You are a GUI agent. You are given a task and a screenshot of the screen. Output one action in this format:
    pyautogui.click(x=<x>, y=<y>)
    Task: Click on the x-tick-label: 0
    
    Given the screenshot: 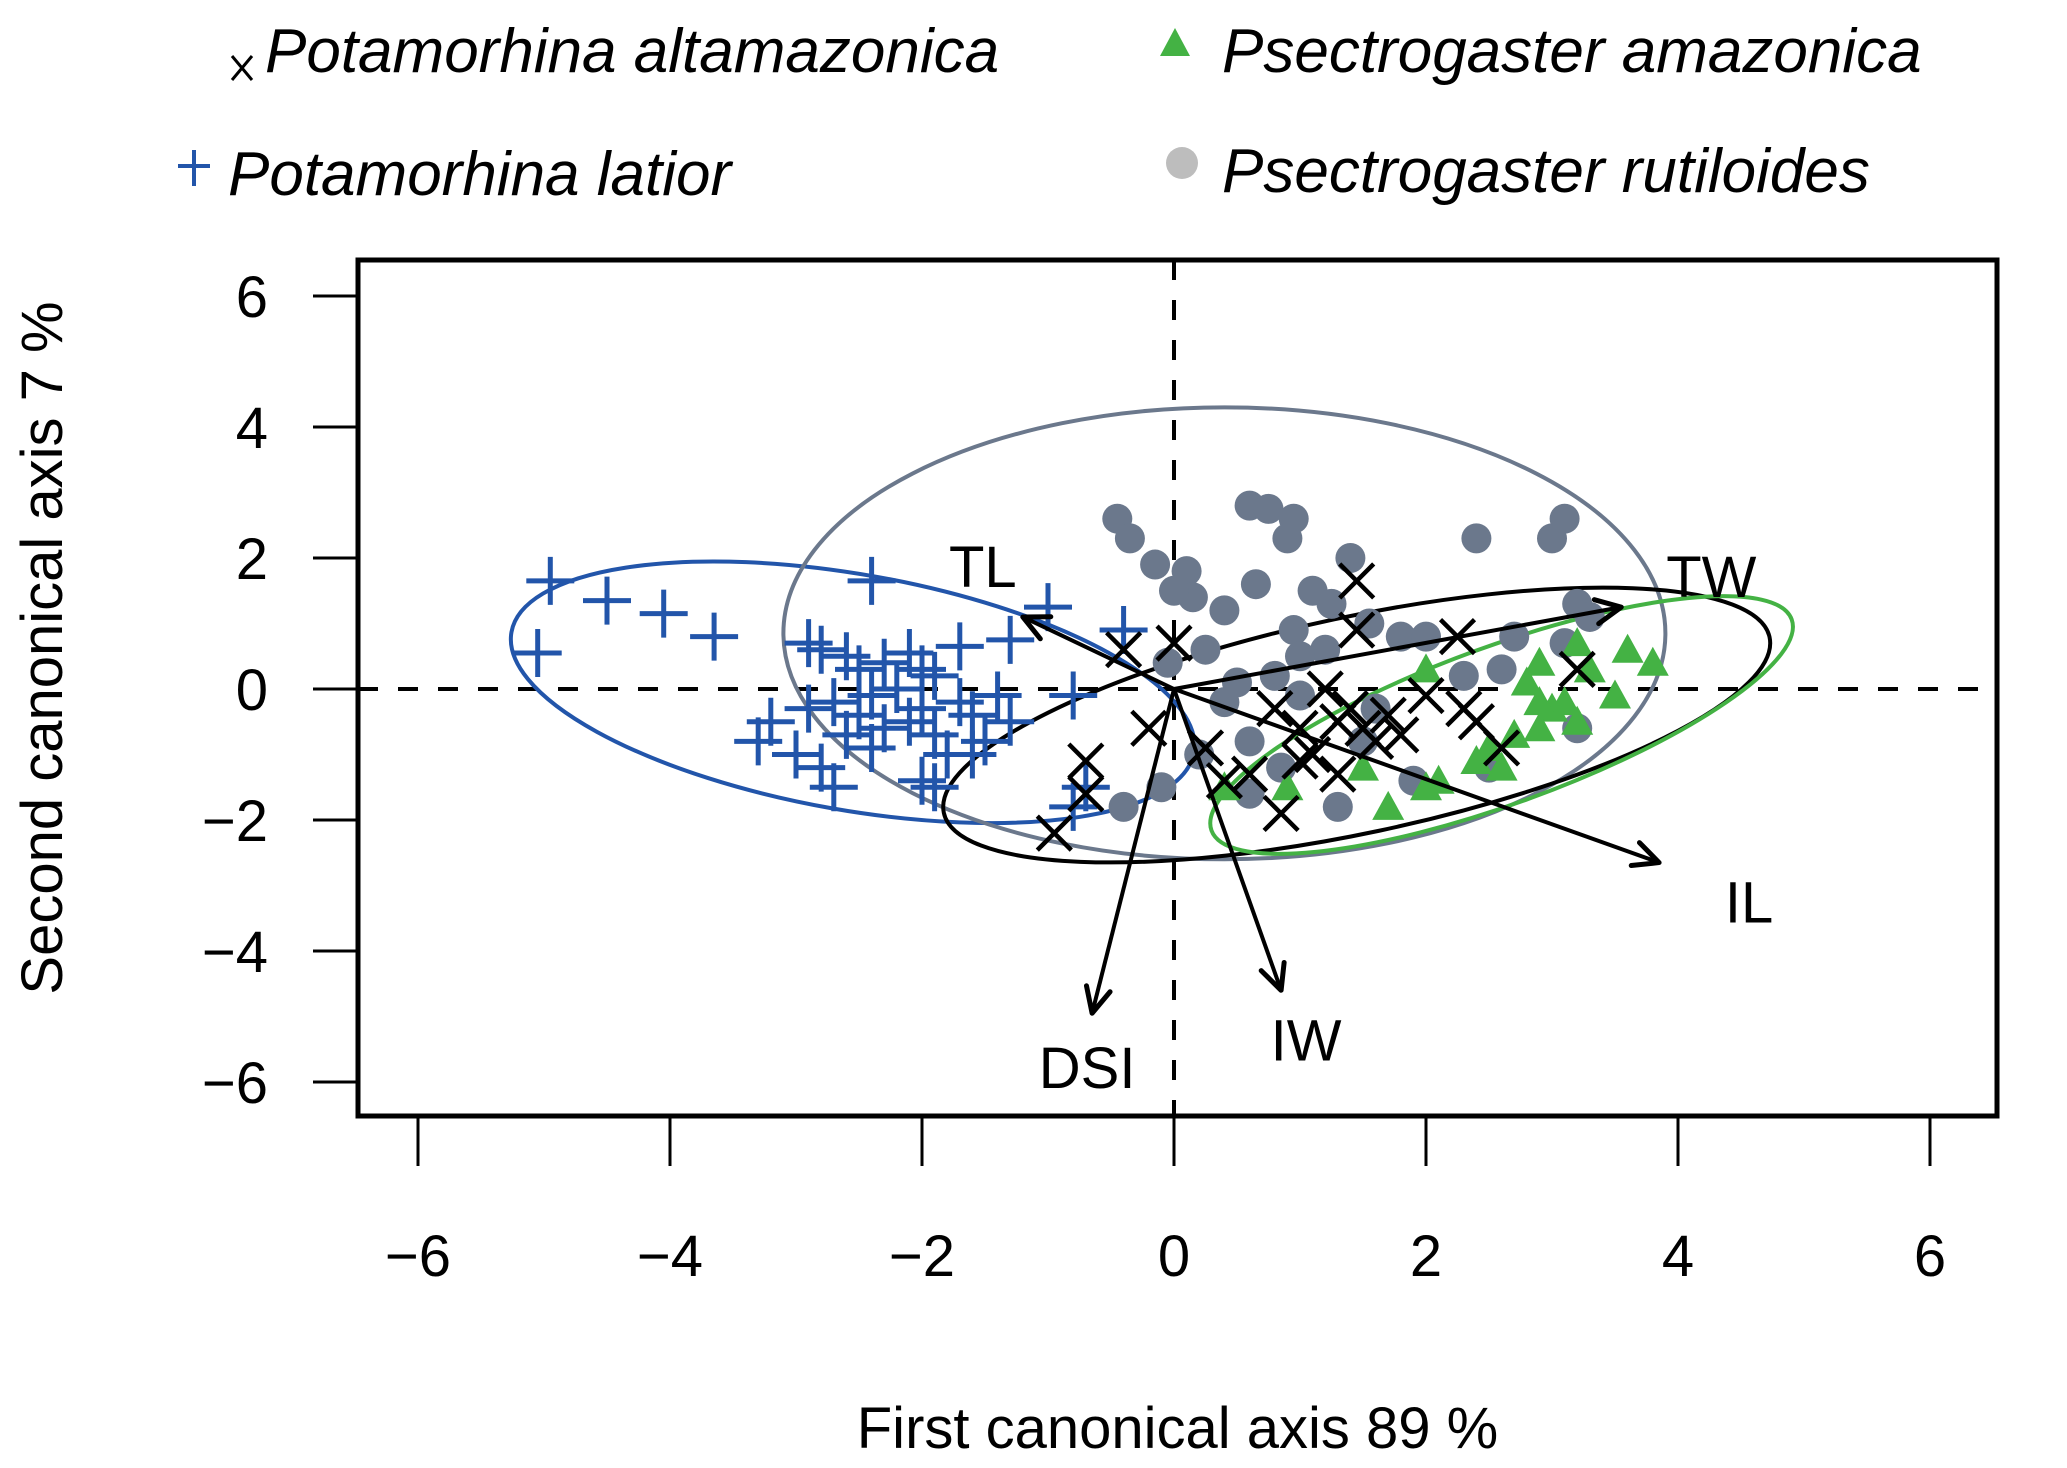 What is the action you would take?
    pyautogui.click(x=1174, y=1256)
    